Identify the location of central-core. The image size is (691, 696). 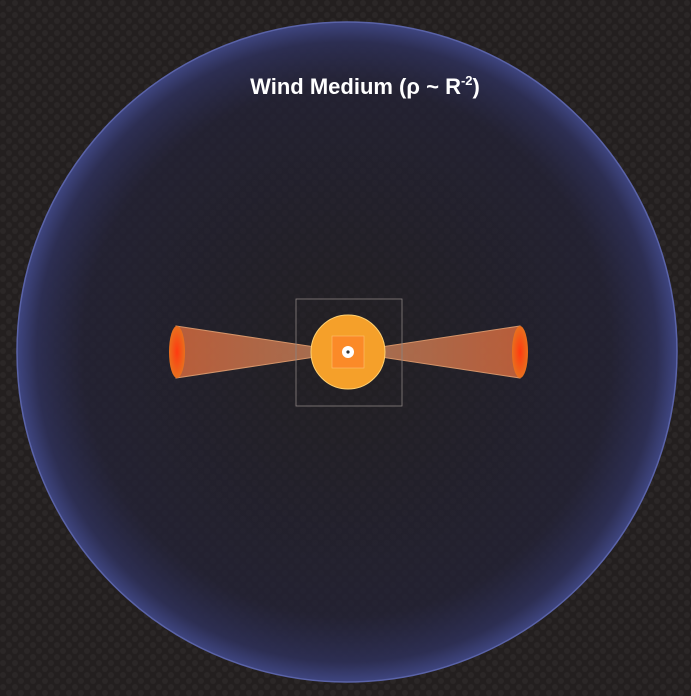
(348, 352).